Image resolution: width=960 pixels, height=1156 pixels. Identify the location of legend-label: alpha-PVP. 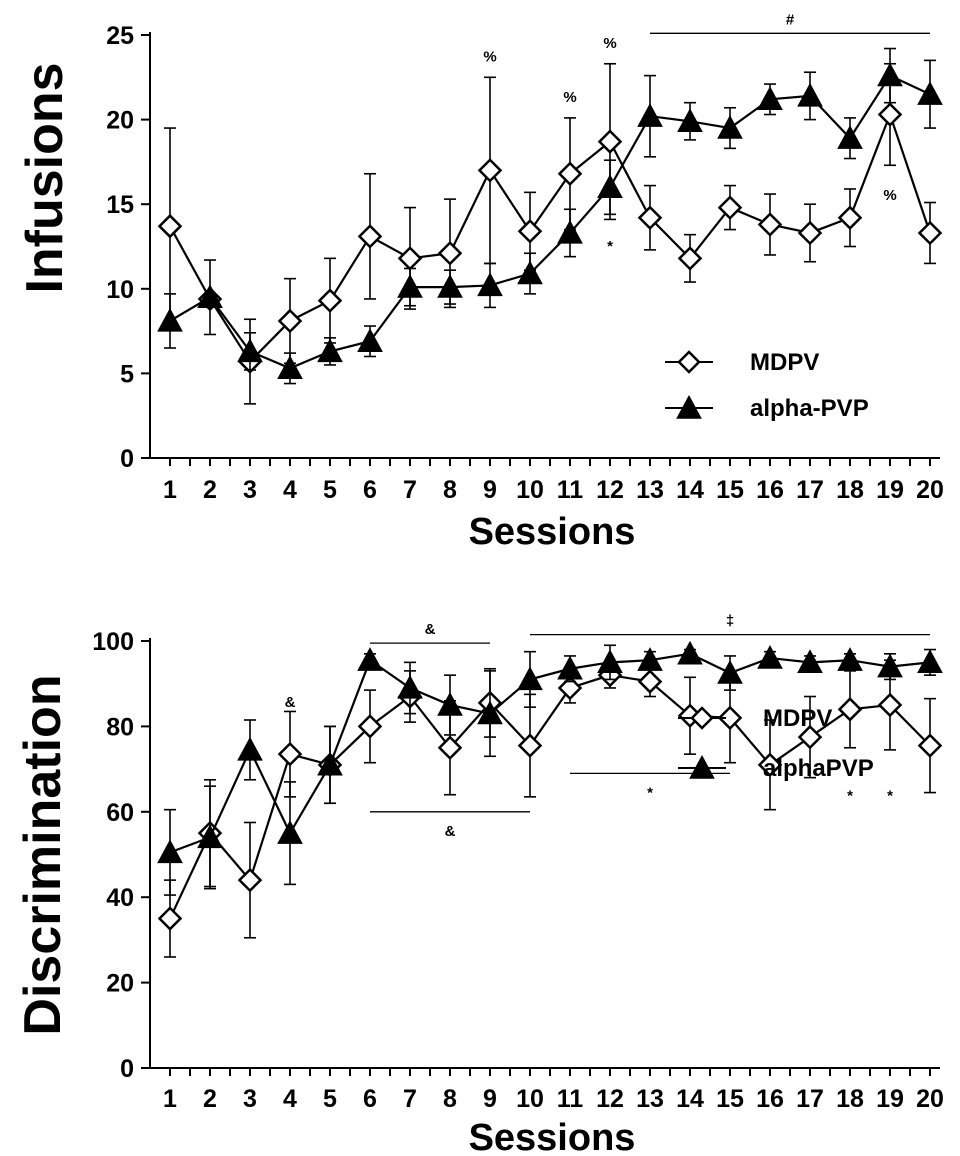
(809, 408).